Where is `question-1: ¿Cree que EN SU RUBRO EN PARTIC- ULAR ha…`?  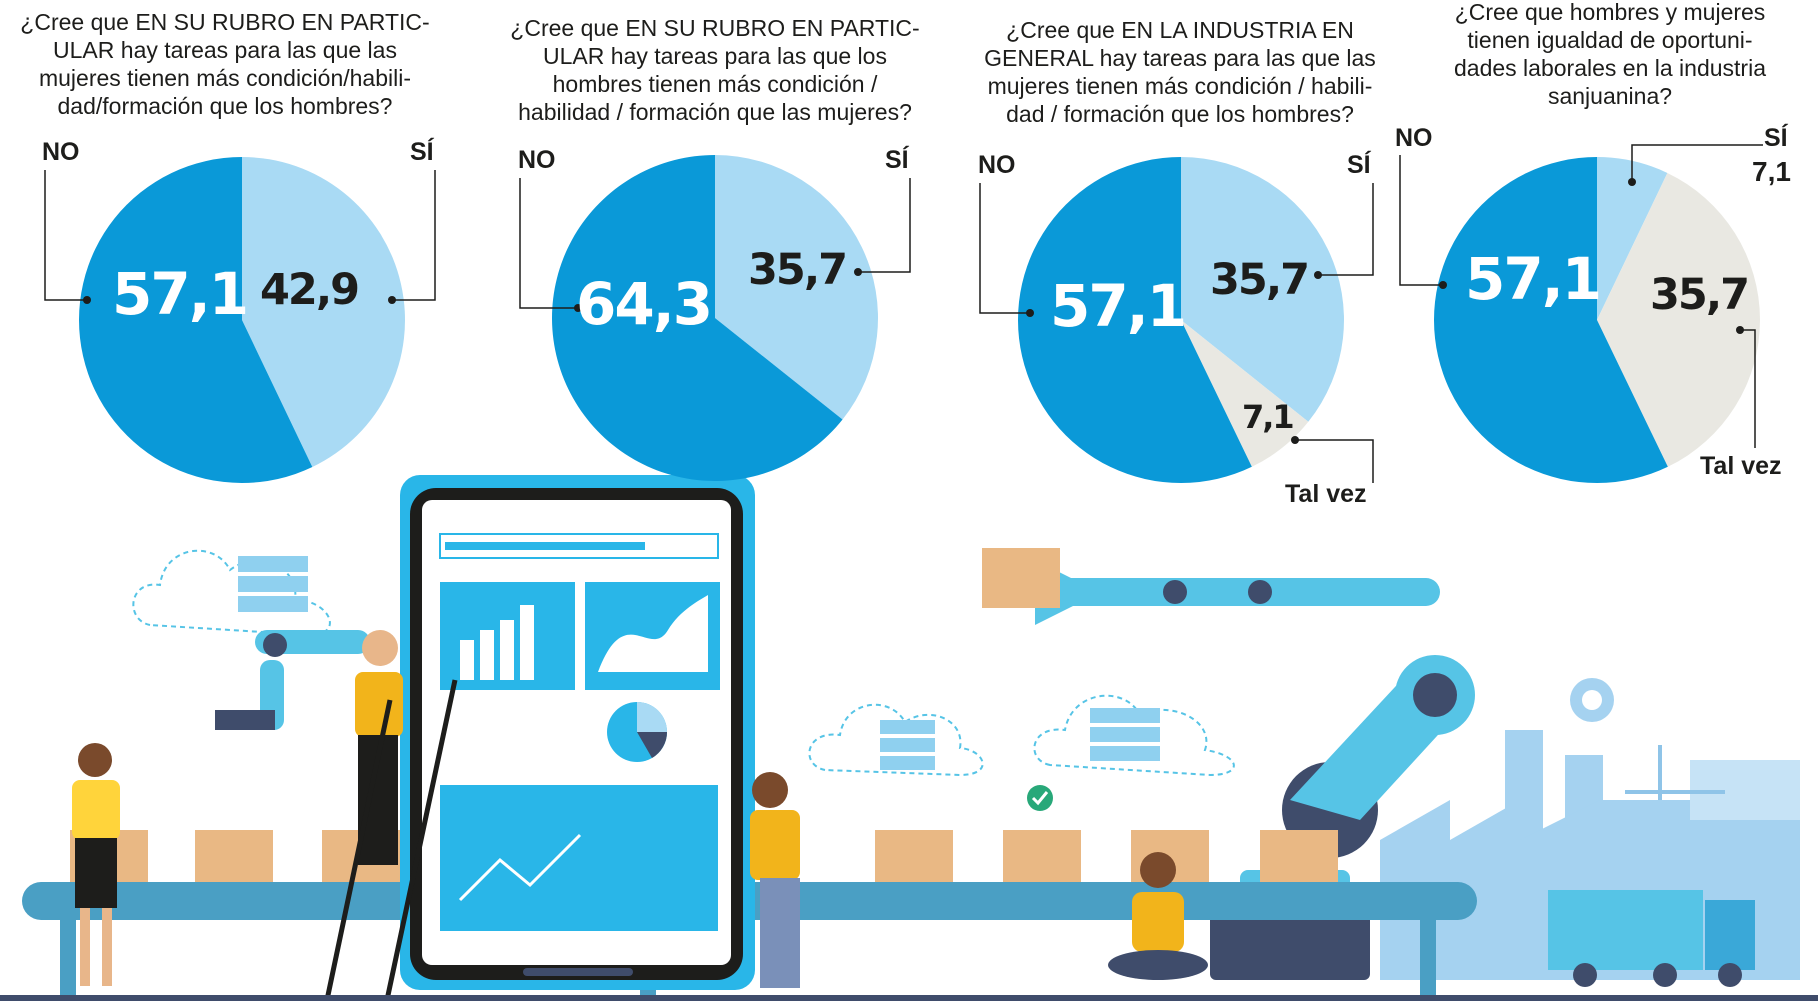
question-1: ¿Cree que EN SU RUBRO EN PARTIC- ULAR ha… is located at coordinates (225, 64).